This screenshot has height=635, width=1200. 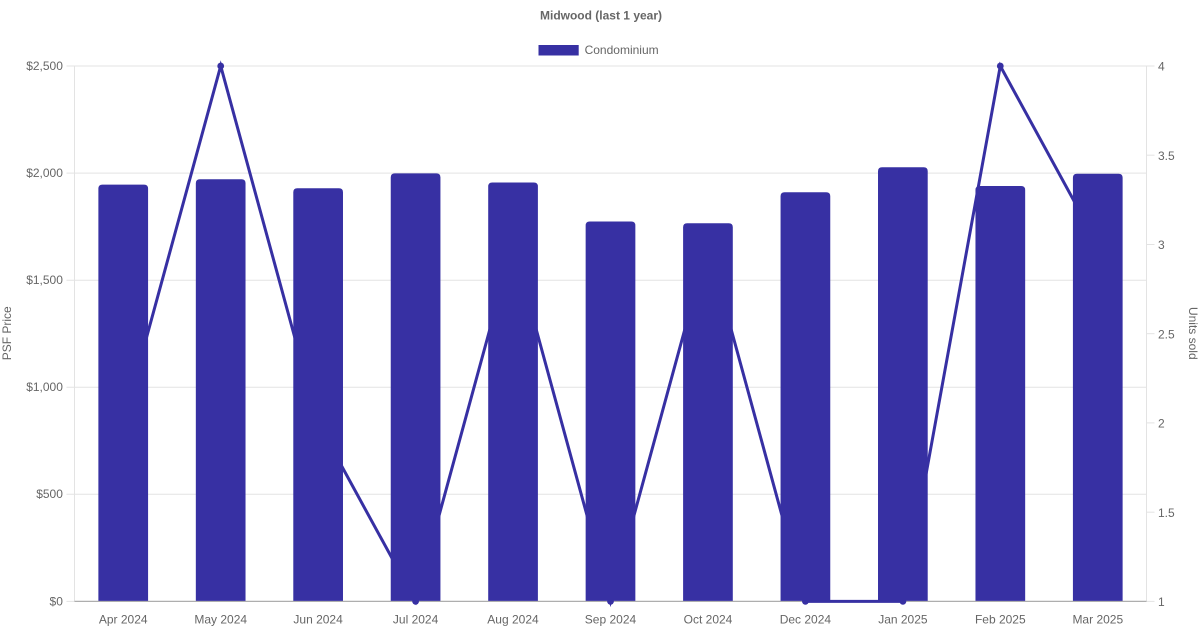 I want to click on svg-text: 2.5, so click(x=1166, y=334).